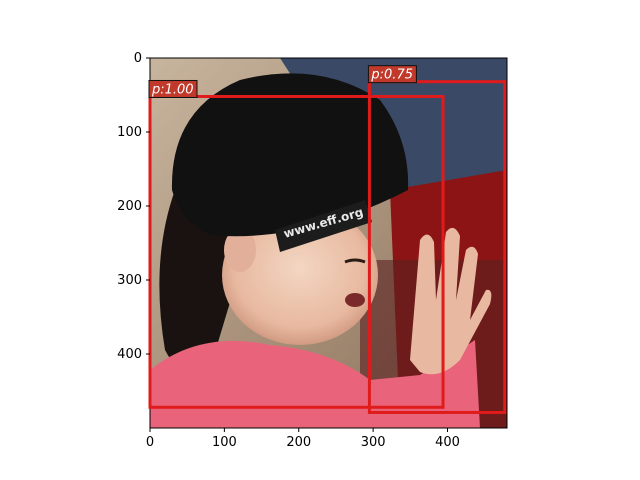 This screenshot has width=640, height=480. Describe the element at coordinates (224, 442) in the screenshot. I see `x-tick-label: 100` at that location.